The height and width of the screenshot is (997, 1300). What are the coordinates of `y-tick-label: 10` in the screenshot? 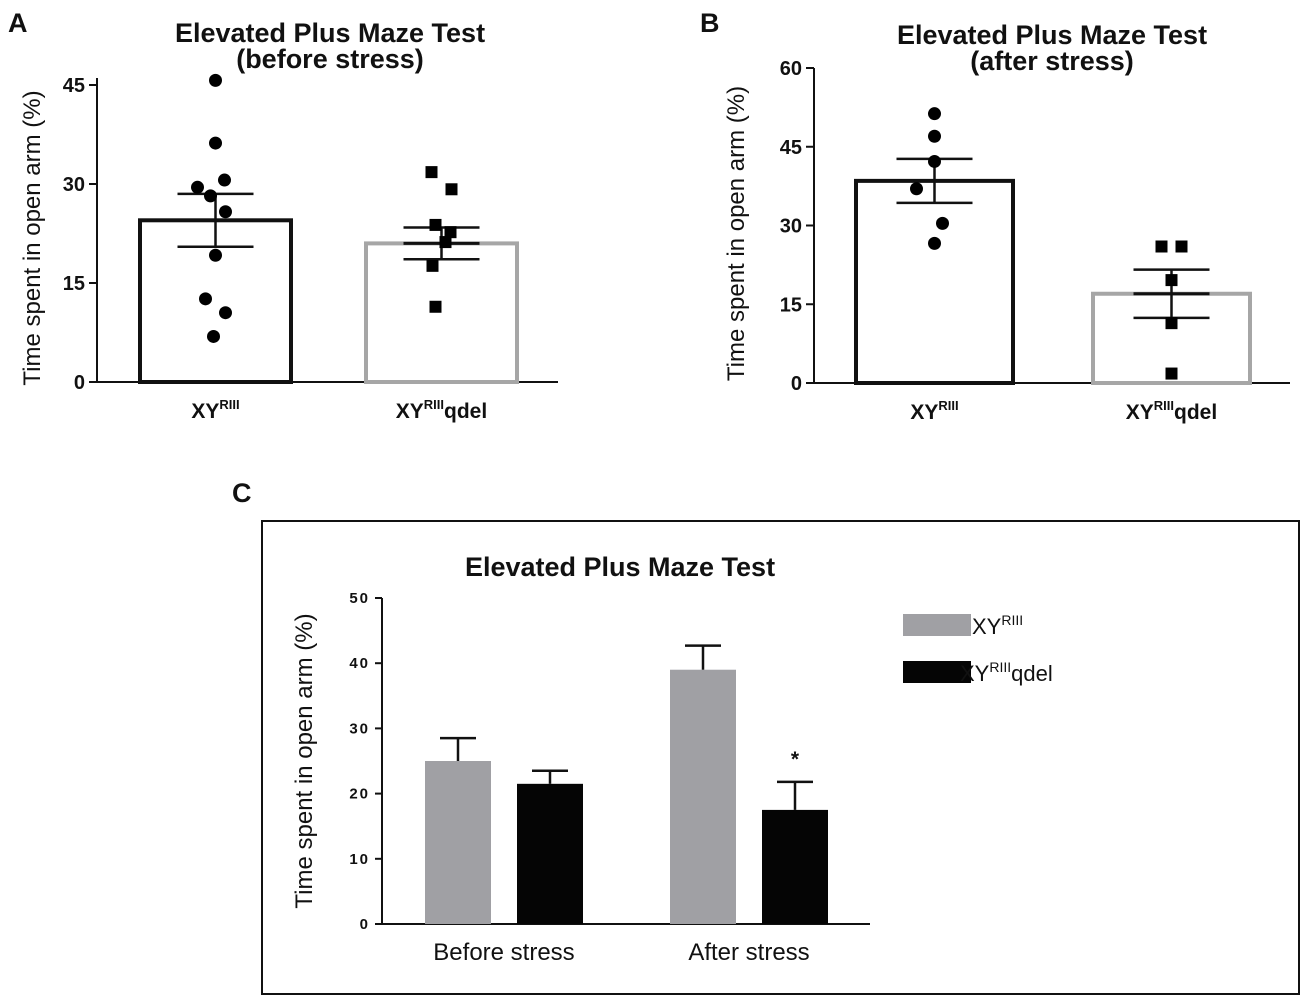 It's located at (359, 859).